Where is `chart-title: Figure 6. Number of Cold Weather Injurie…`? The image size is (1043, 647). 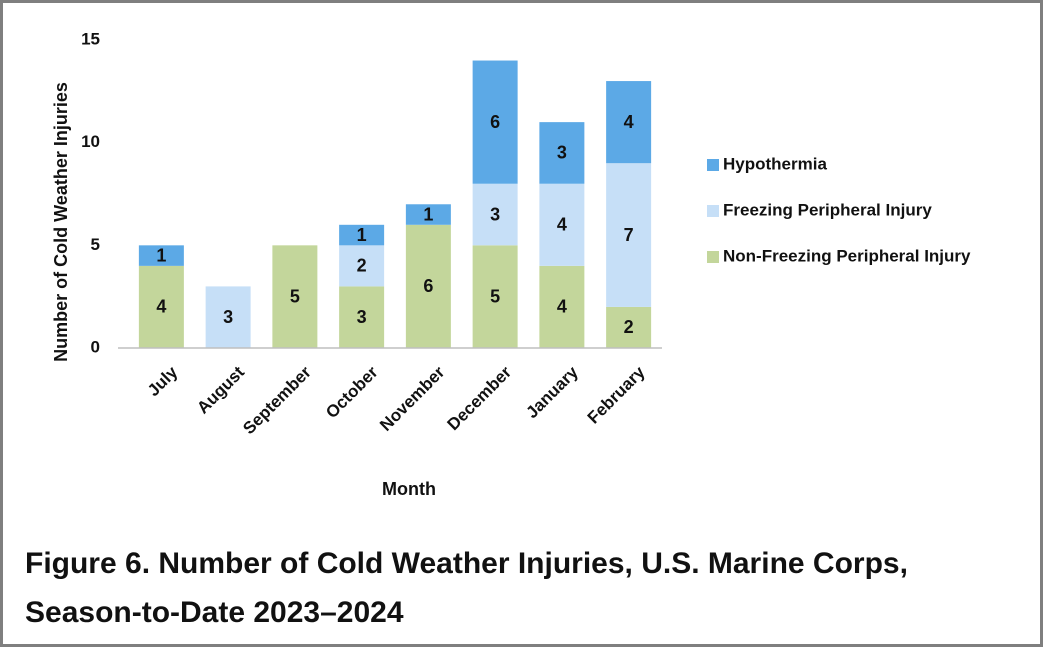
chart-title: Figure 6. Number of Cold Weather Injurie… is located at coordinates (466, 563).